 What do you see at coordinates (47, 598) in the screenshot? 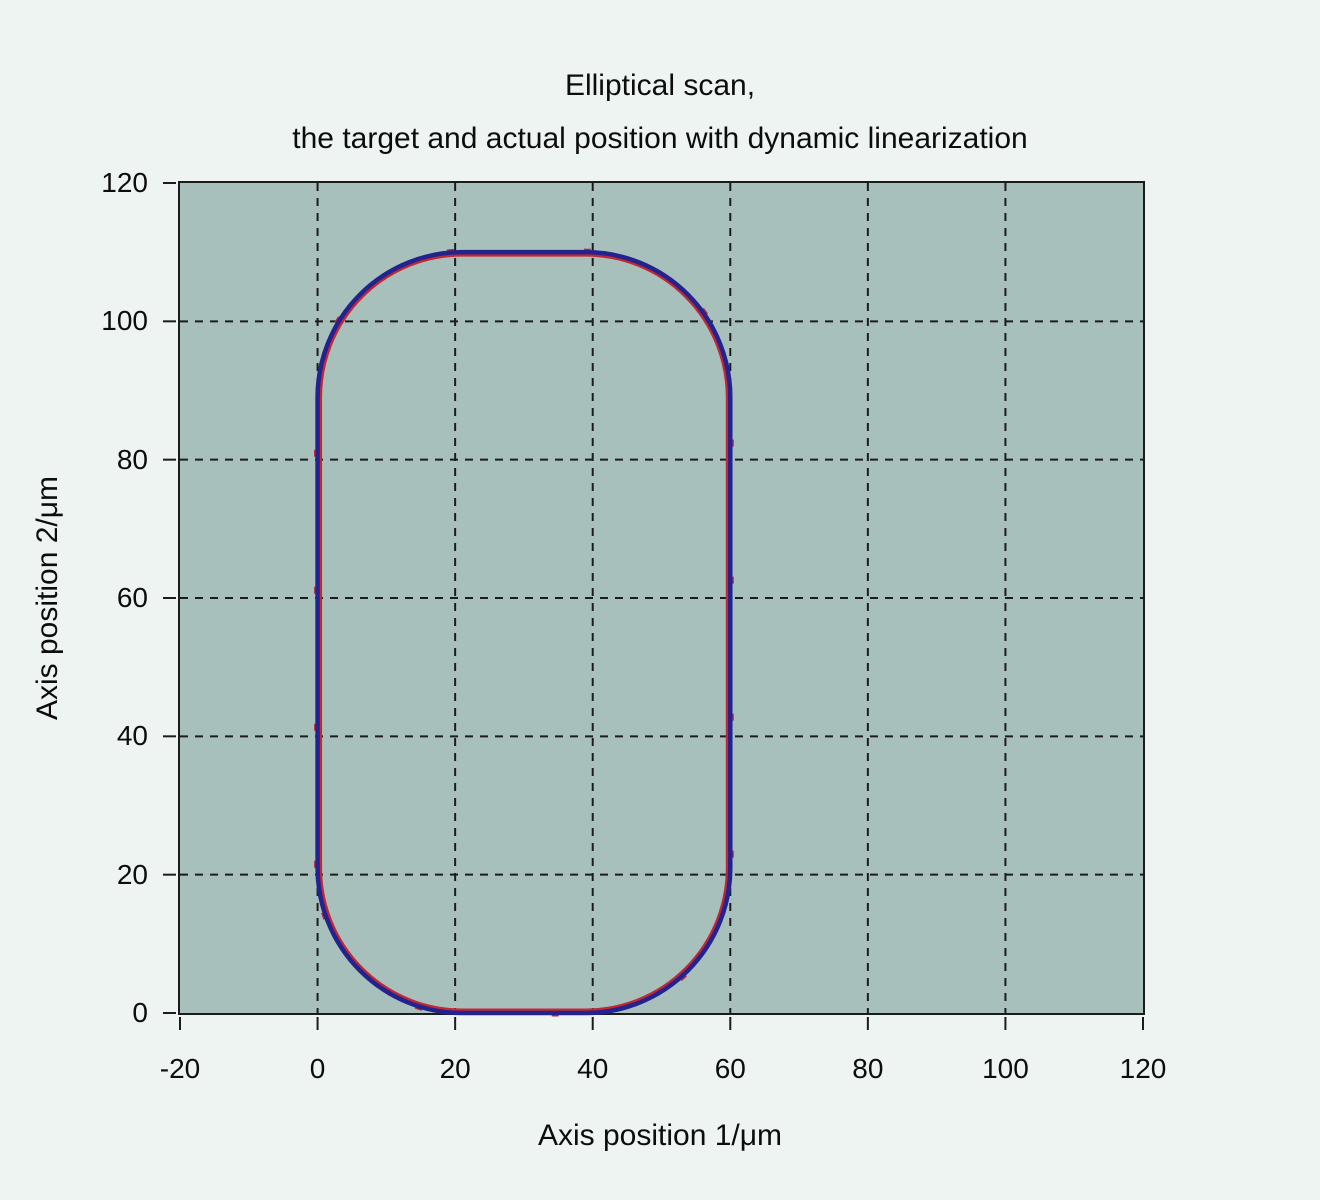
I see `y-axis-label: Axis position 2/μm` at bounding box center [47, 598].